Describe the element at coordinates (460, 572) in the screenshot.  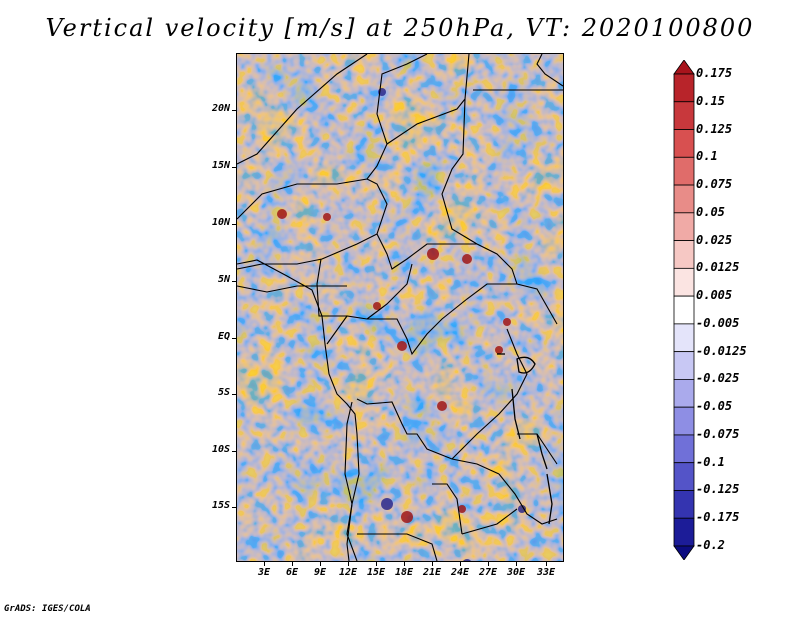
I see `lon-label: 24E` at that location.